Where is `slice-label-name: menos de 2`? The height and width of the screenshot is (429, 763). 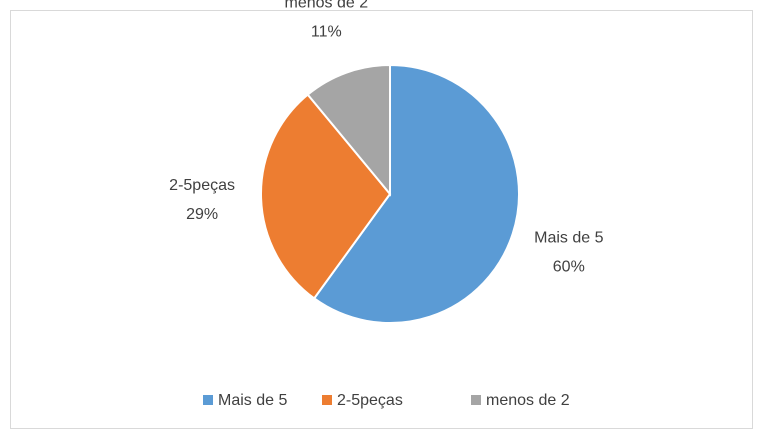 slice-label-name: menos de 2 is located at coordinates (327, 5).